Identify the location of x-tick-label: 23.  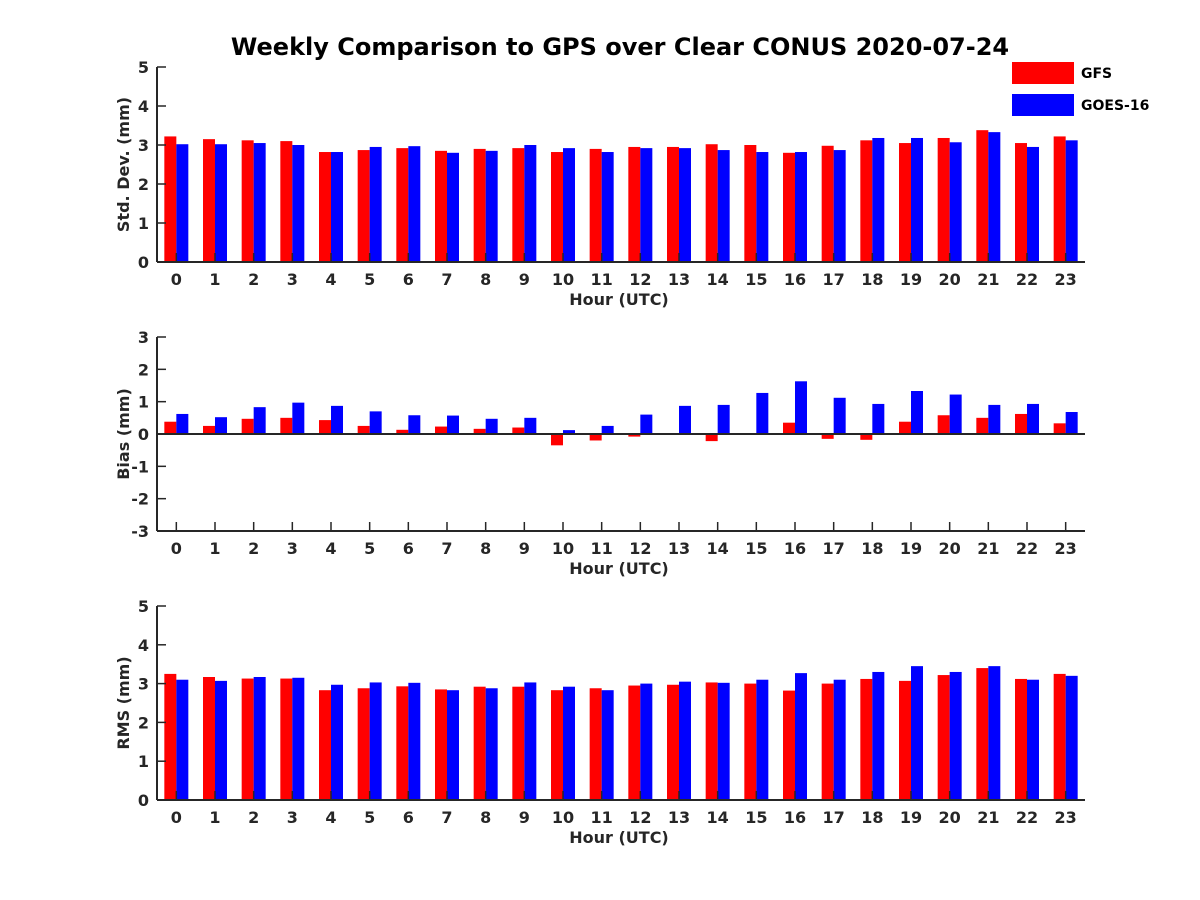
(1066, 548).